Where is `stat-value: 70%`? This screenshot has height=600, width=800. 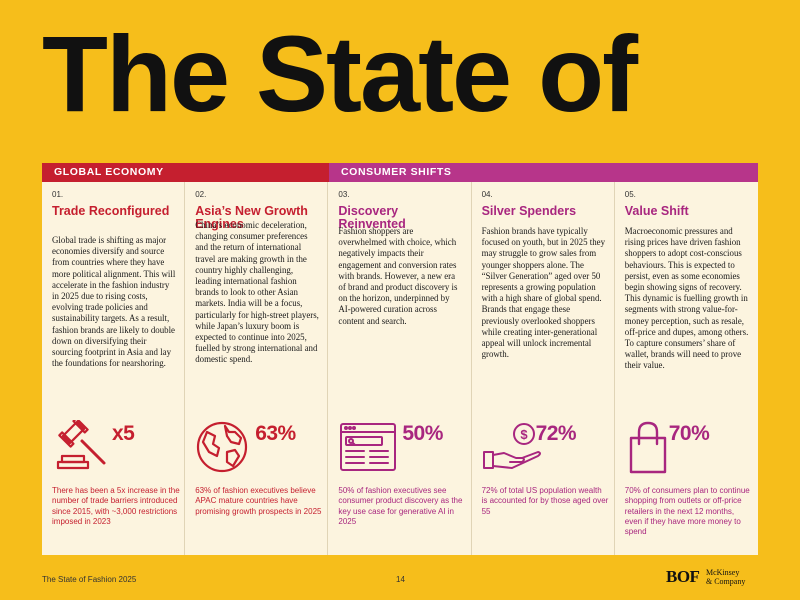 stat-value: 70% is located at coordinates (689, 433).